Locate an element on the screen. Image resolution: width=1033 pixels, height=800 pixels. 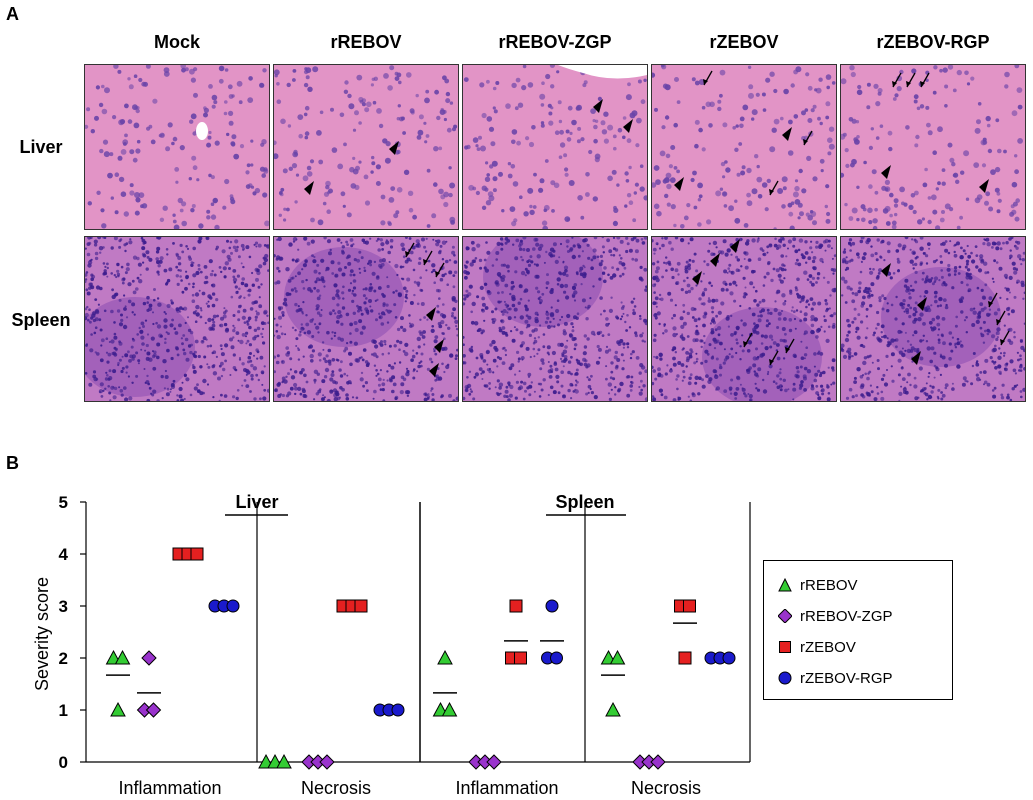
spleen-image-rzebov-rgp is located at coordinates (933, 319).